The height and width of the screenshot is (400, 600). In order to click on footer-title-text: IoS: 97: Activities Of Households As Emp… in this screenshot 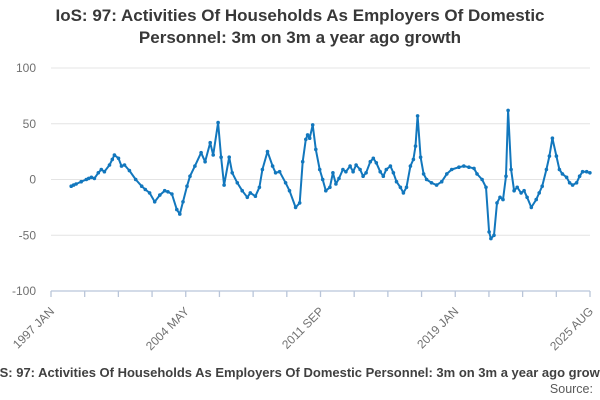, I will do `click(300, 372)`.